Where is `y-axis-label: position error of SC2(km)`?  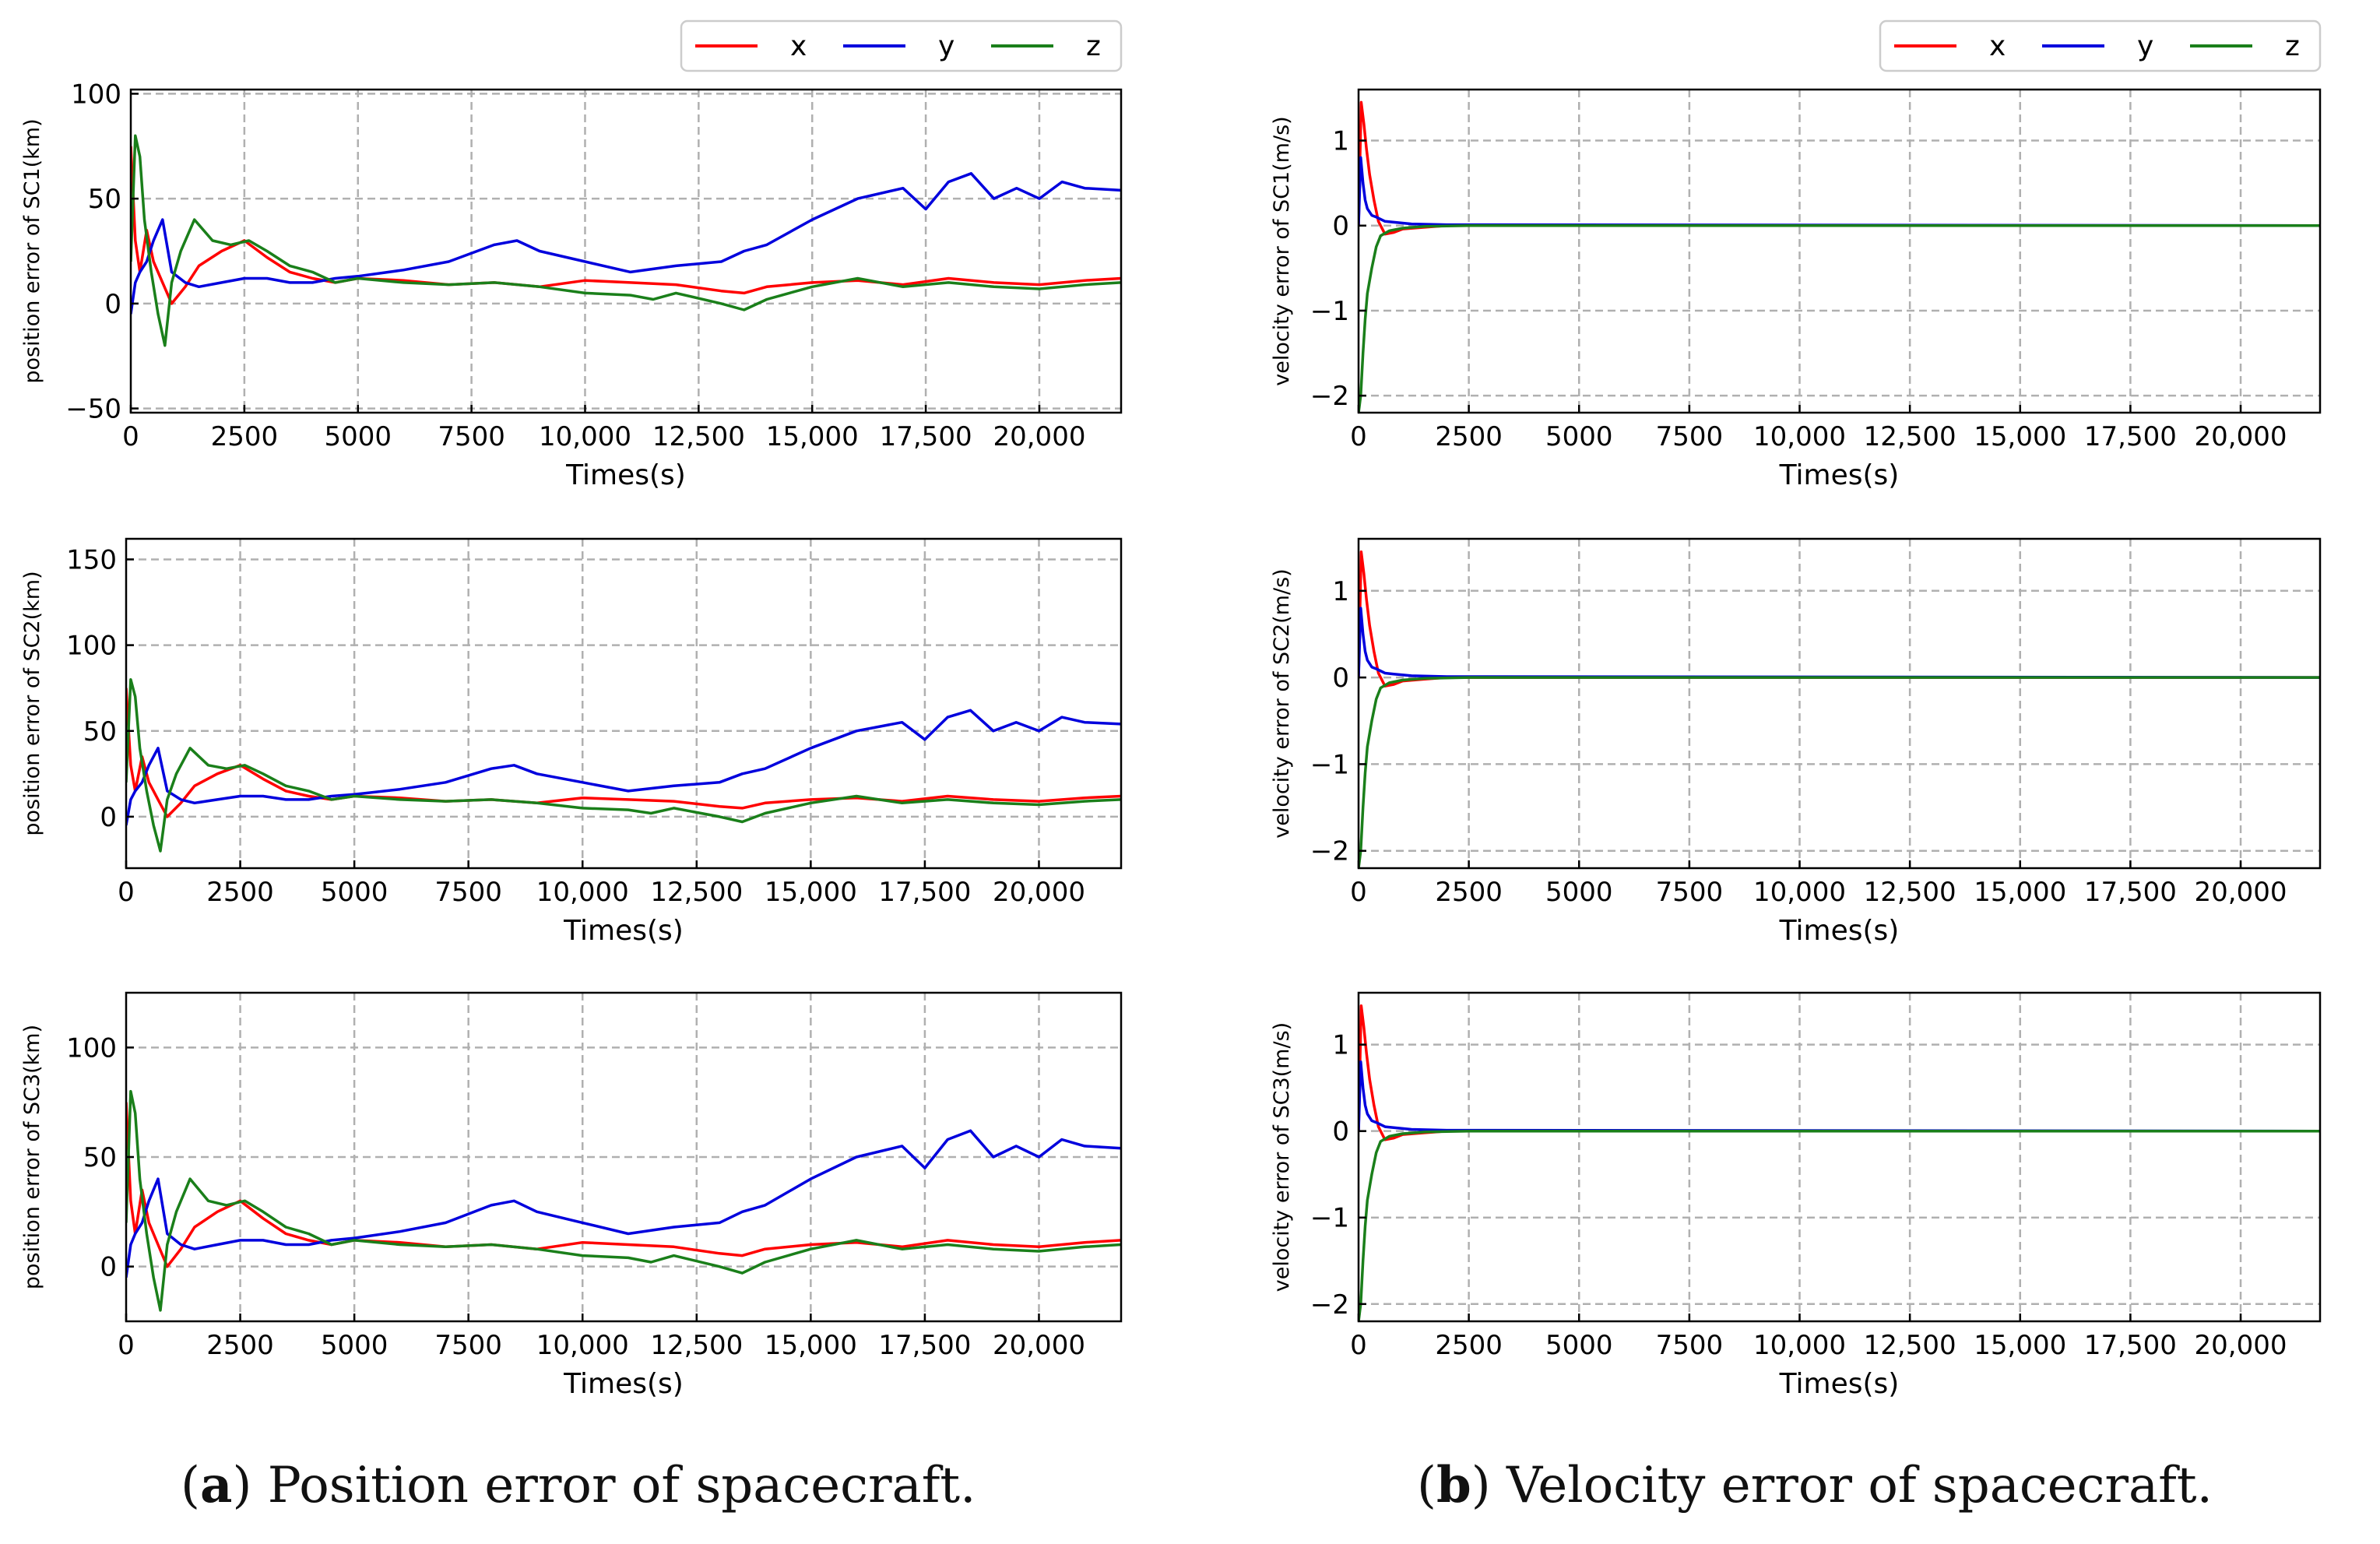
y-axis-label: position error of SC2(km) is located at coordinates (32, 703).